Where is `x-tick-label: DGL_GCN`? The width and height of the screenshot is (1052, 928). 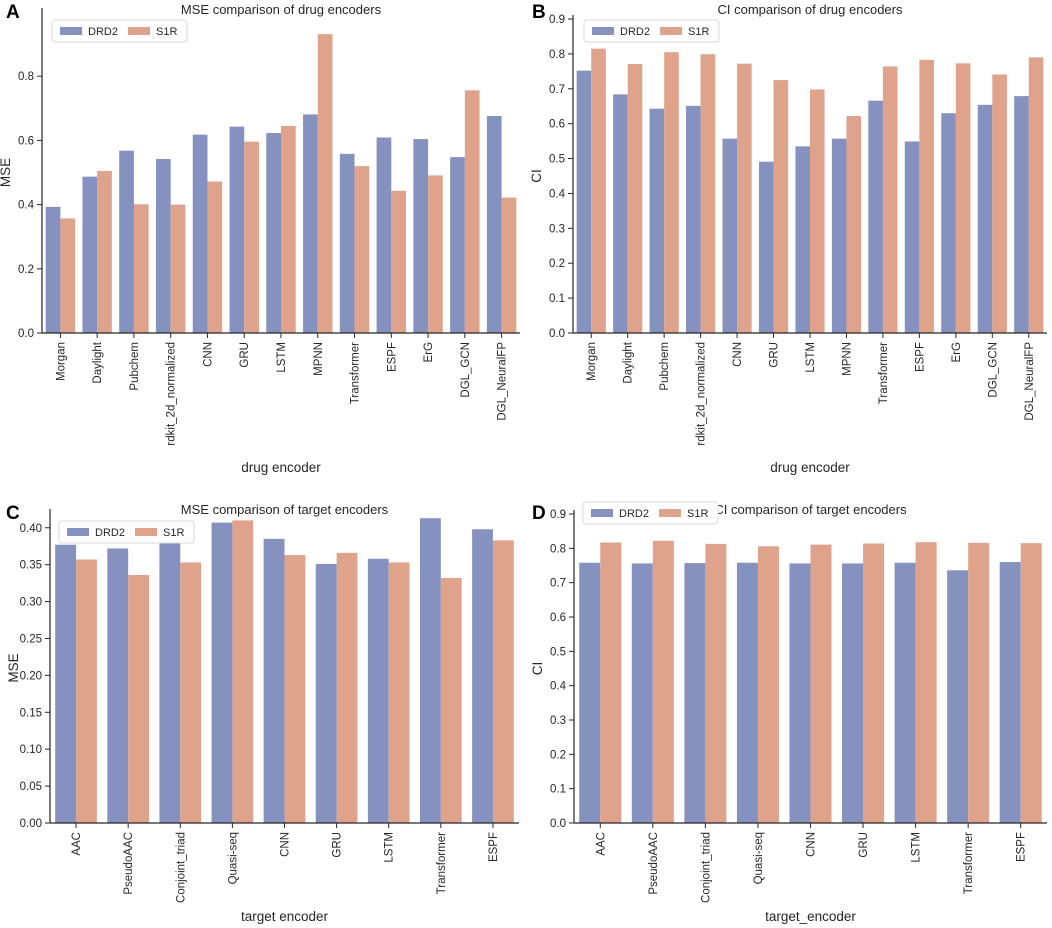
x-tick-label: DGL_GCN is located at coordinates (466, 370).